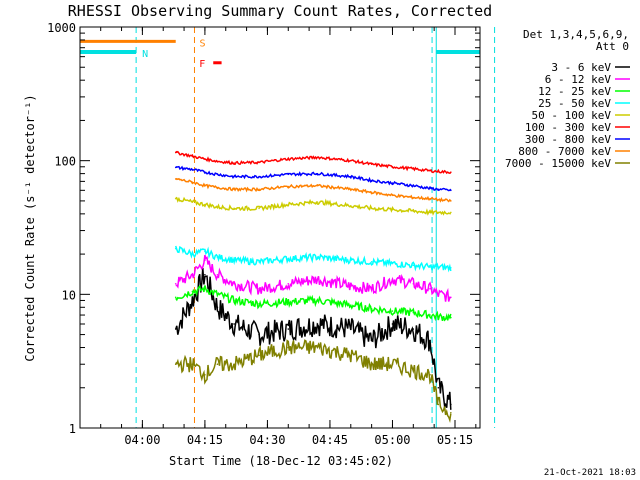 The image size is (640, 480). I want to click on x-tick-label: 04:00, so click(142, 440).